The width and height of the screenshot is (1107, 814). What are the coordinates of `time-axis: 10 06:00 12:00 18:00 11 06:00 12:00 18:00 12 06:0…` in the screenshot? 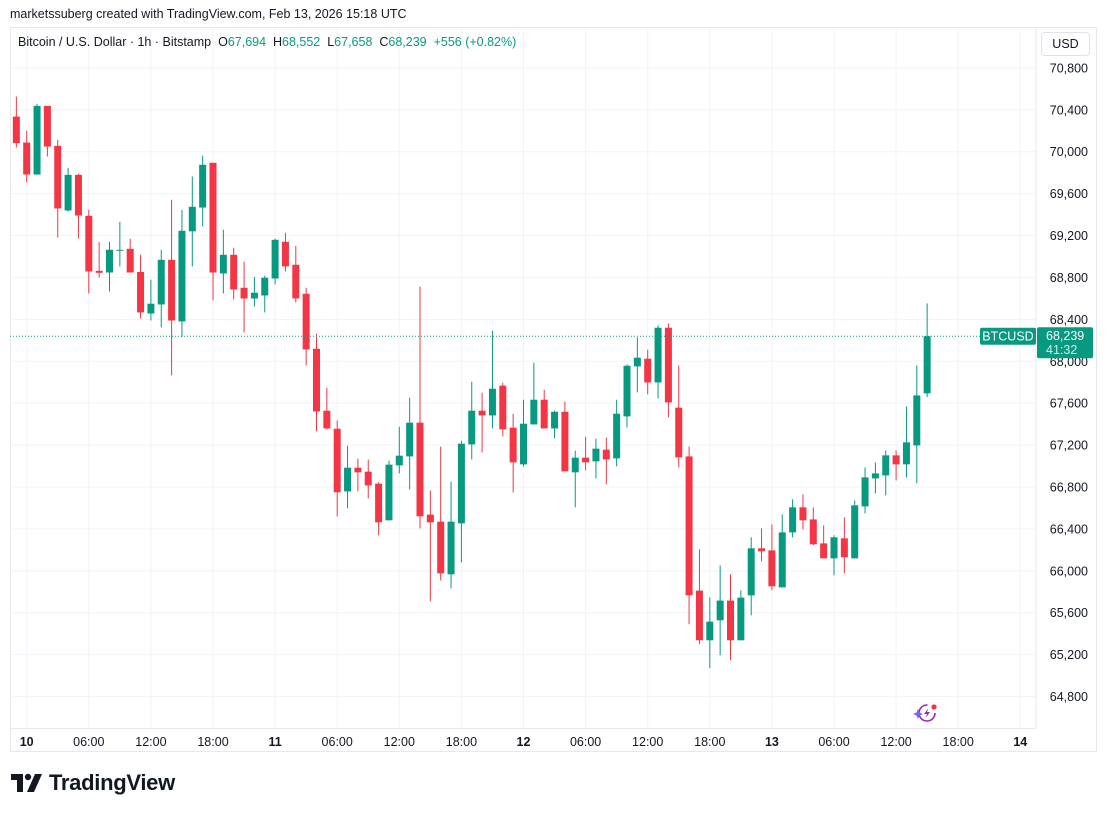 It's located at (524, 742).